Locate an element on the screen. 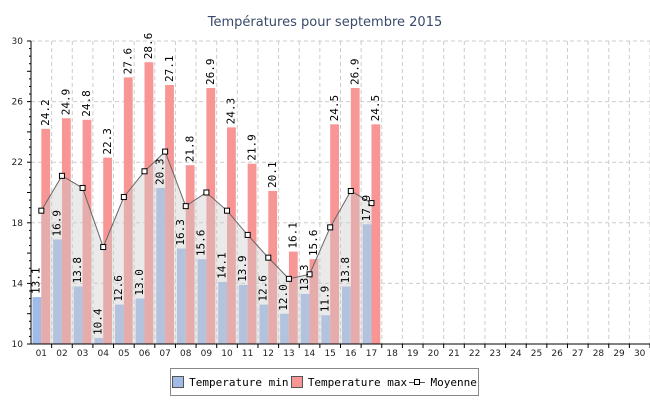  data-label-min: 13.9 is located at coordinates (242, 268).